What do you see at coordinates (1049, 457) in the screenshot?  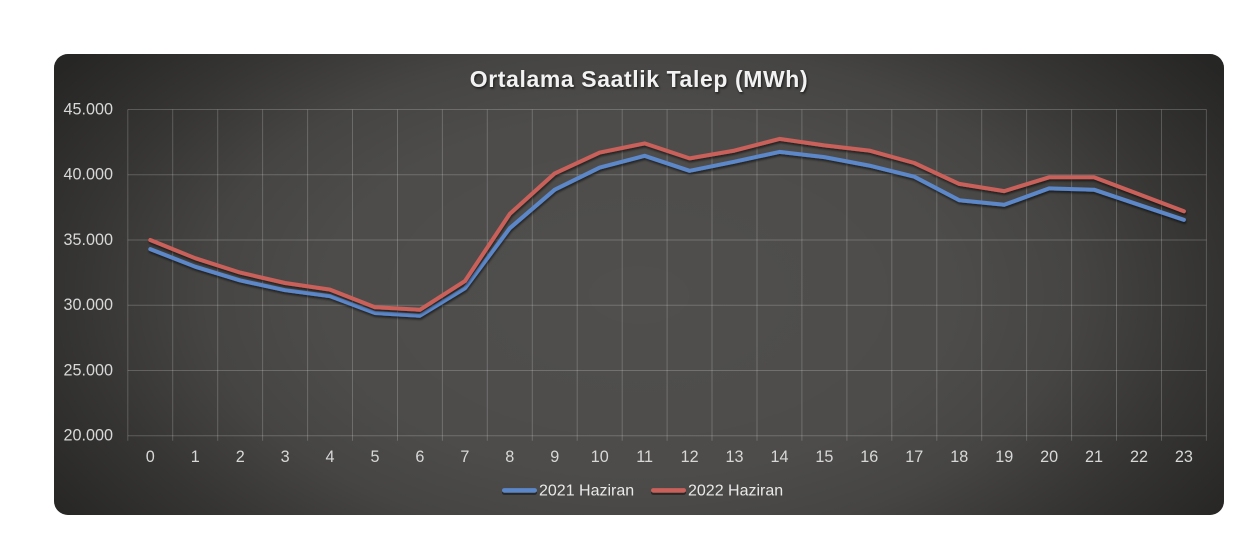 I see `svg-text: 20` at bounding box center [1049, 457].